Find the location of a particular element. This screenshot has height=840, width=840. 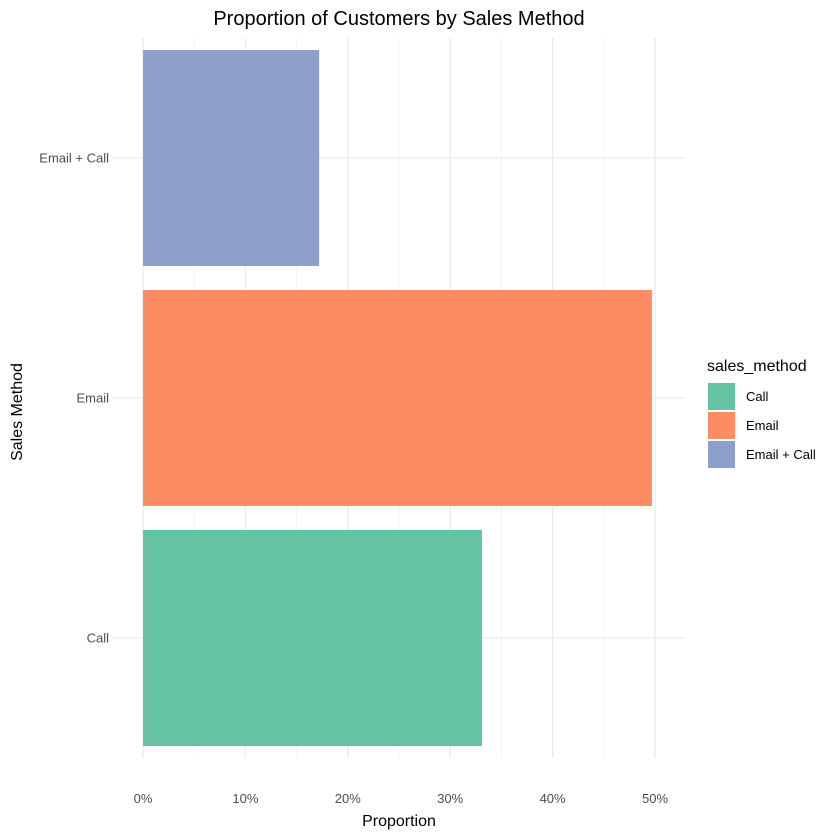

x-tick-label: 40% is located at coordinates (553, 798).